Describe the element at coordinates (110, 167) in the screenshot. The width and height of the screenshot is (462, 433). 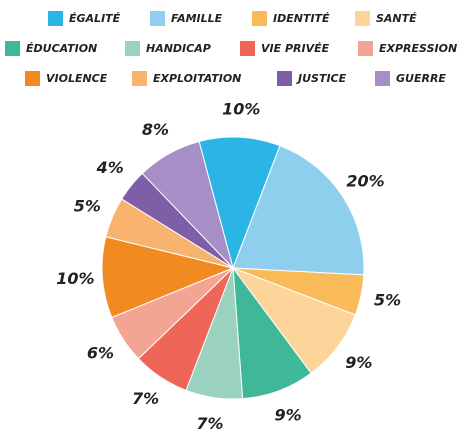
I see `data-label: 4%` at that location.